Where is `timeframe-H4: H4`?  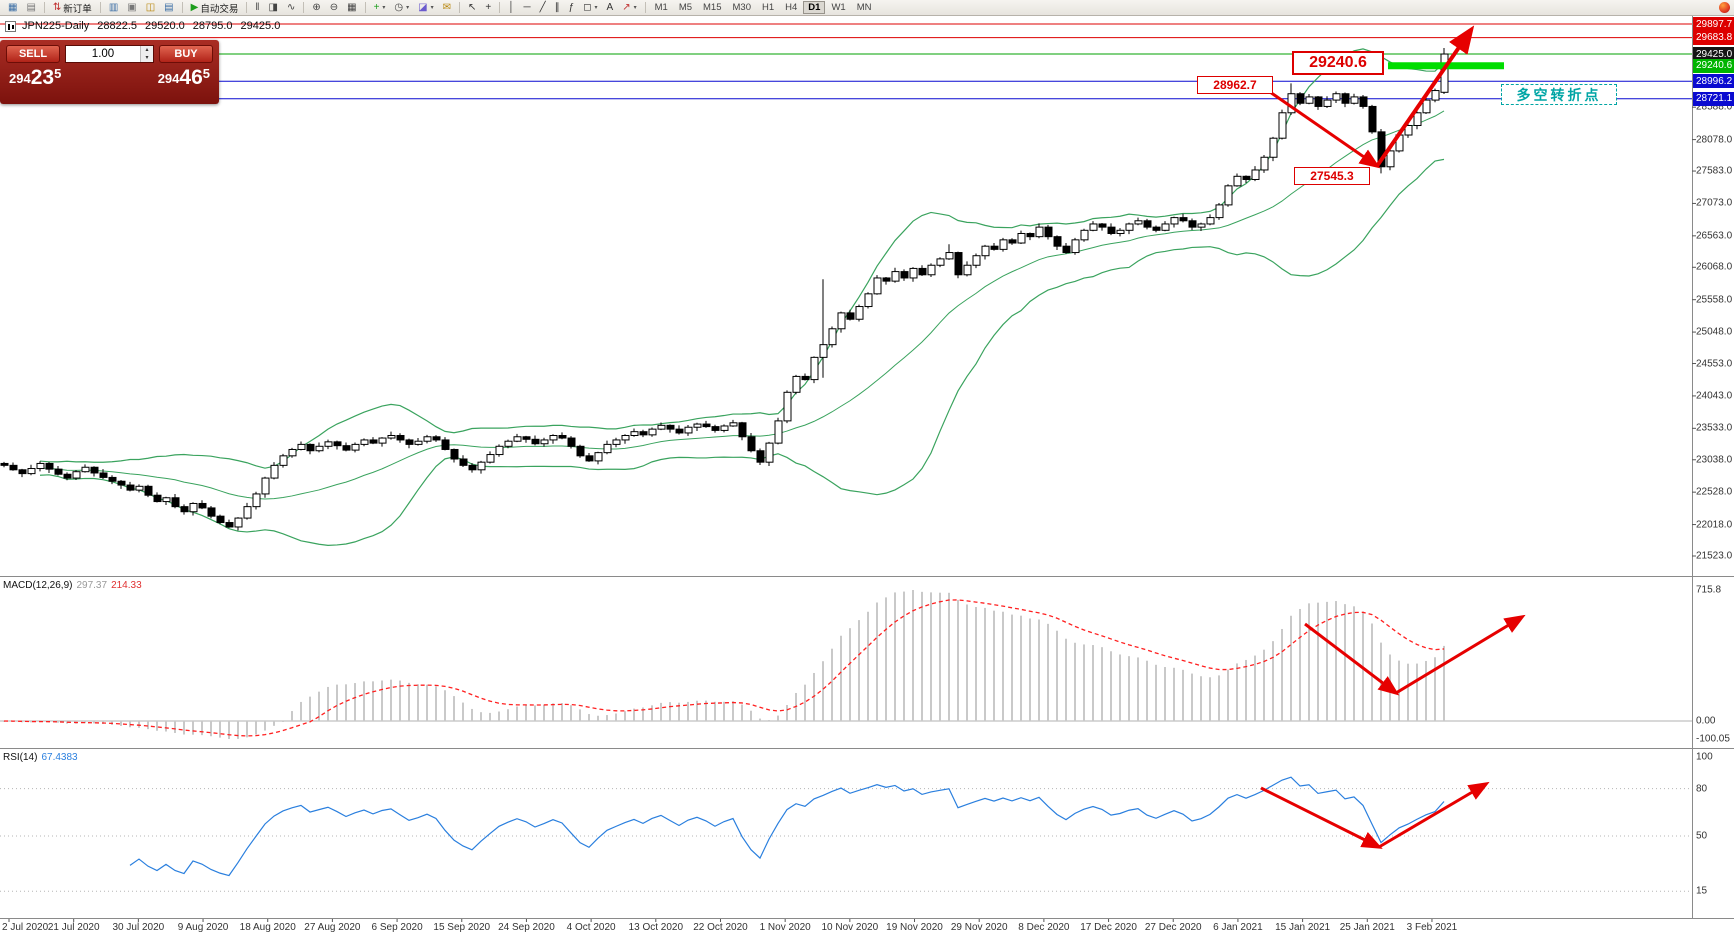
timeframe-H4: H4 is located at coordinates (791, 7).